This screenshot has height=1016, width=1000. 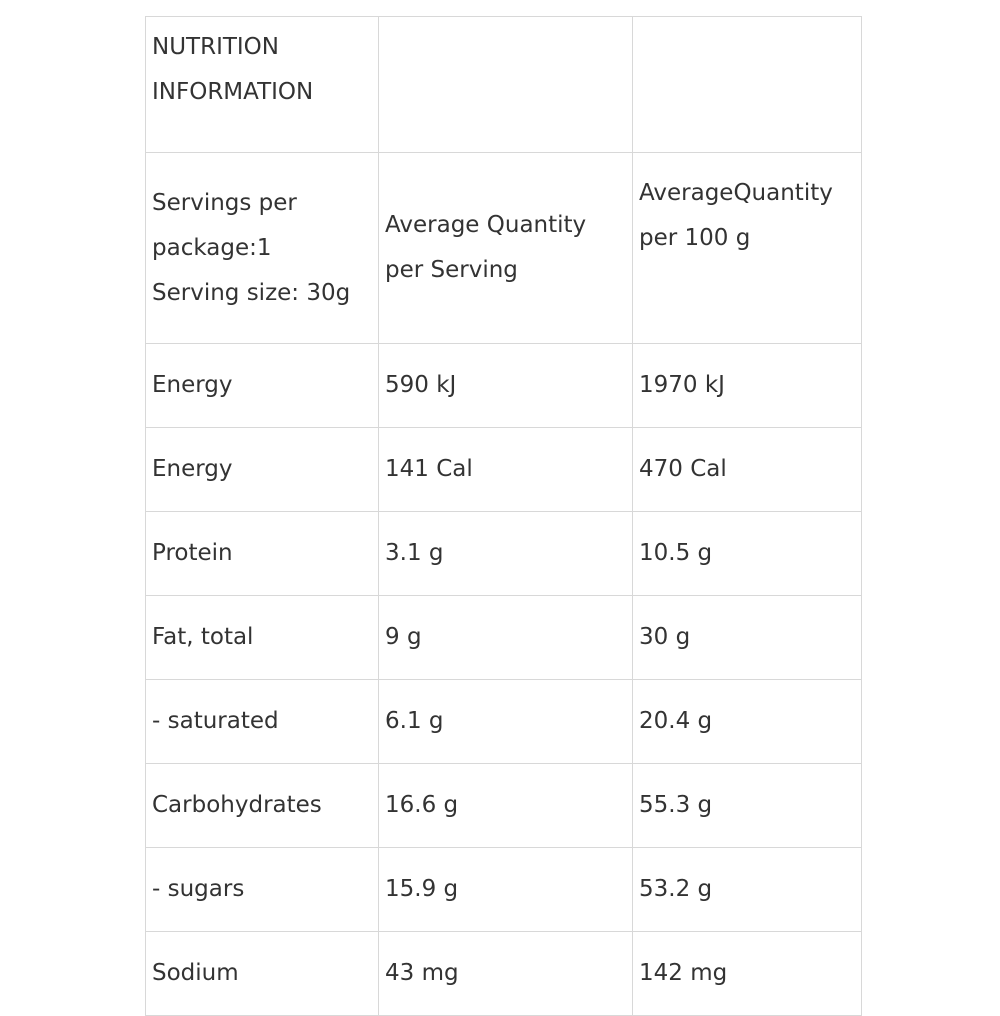 I want to click on table-row: - sugars 15.9 g 53.2 g, so click(x=503, y=889).